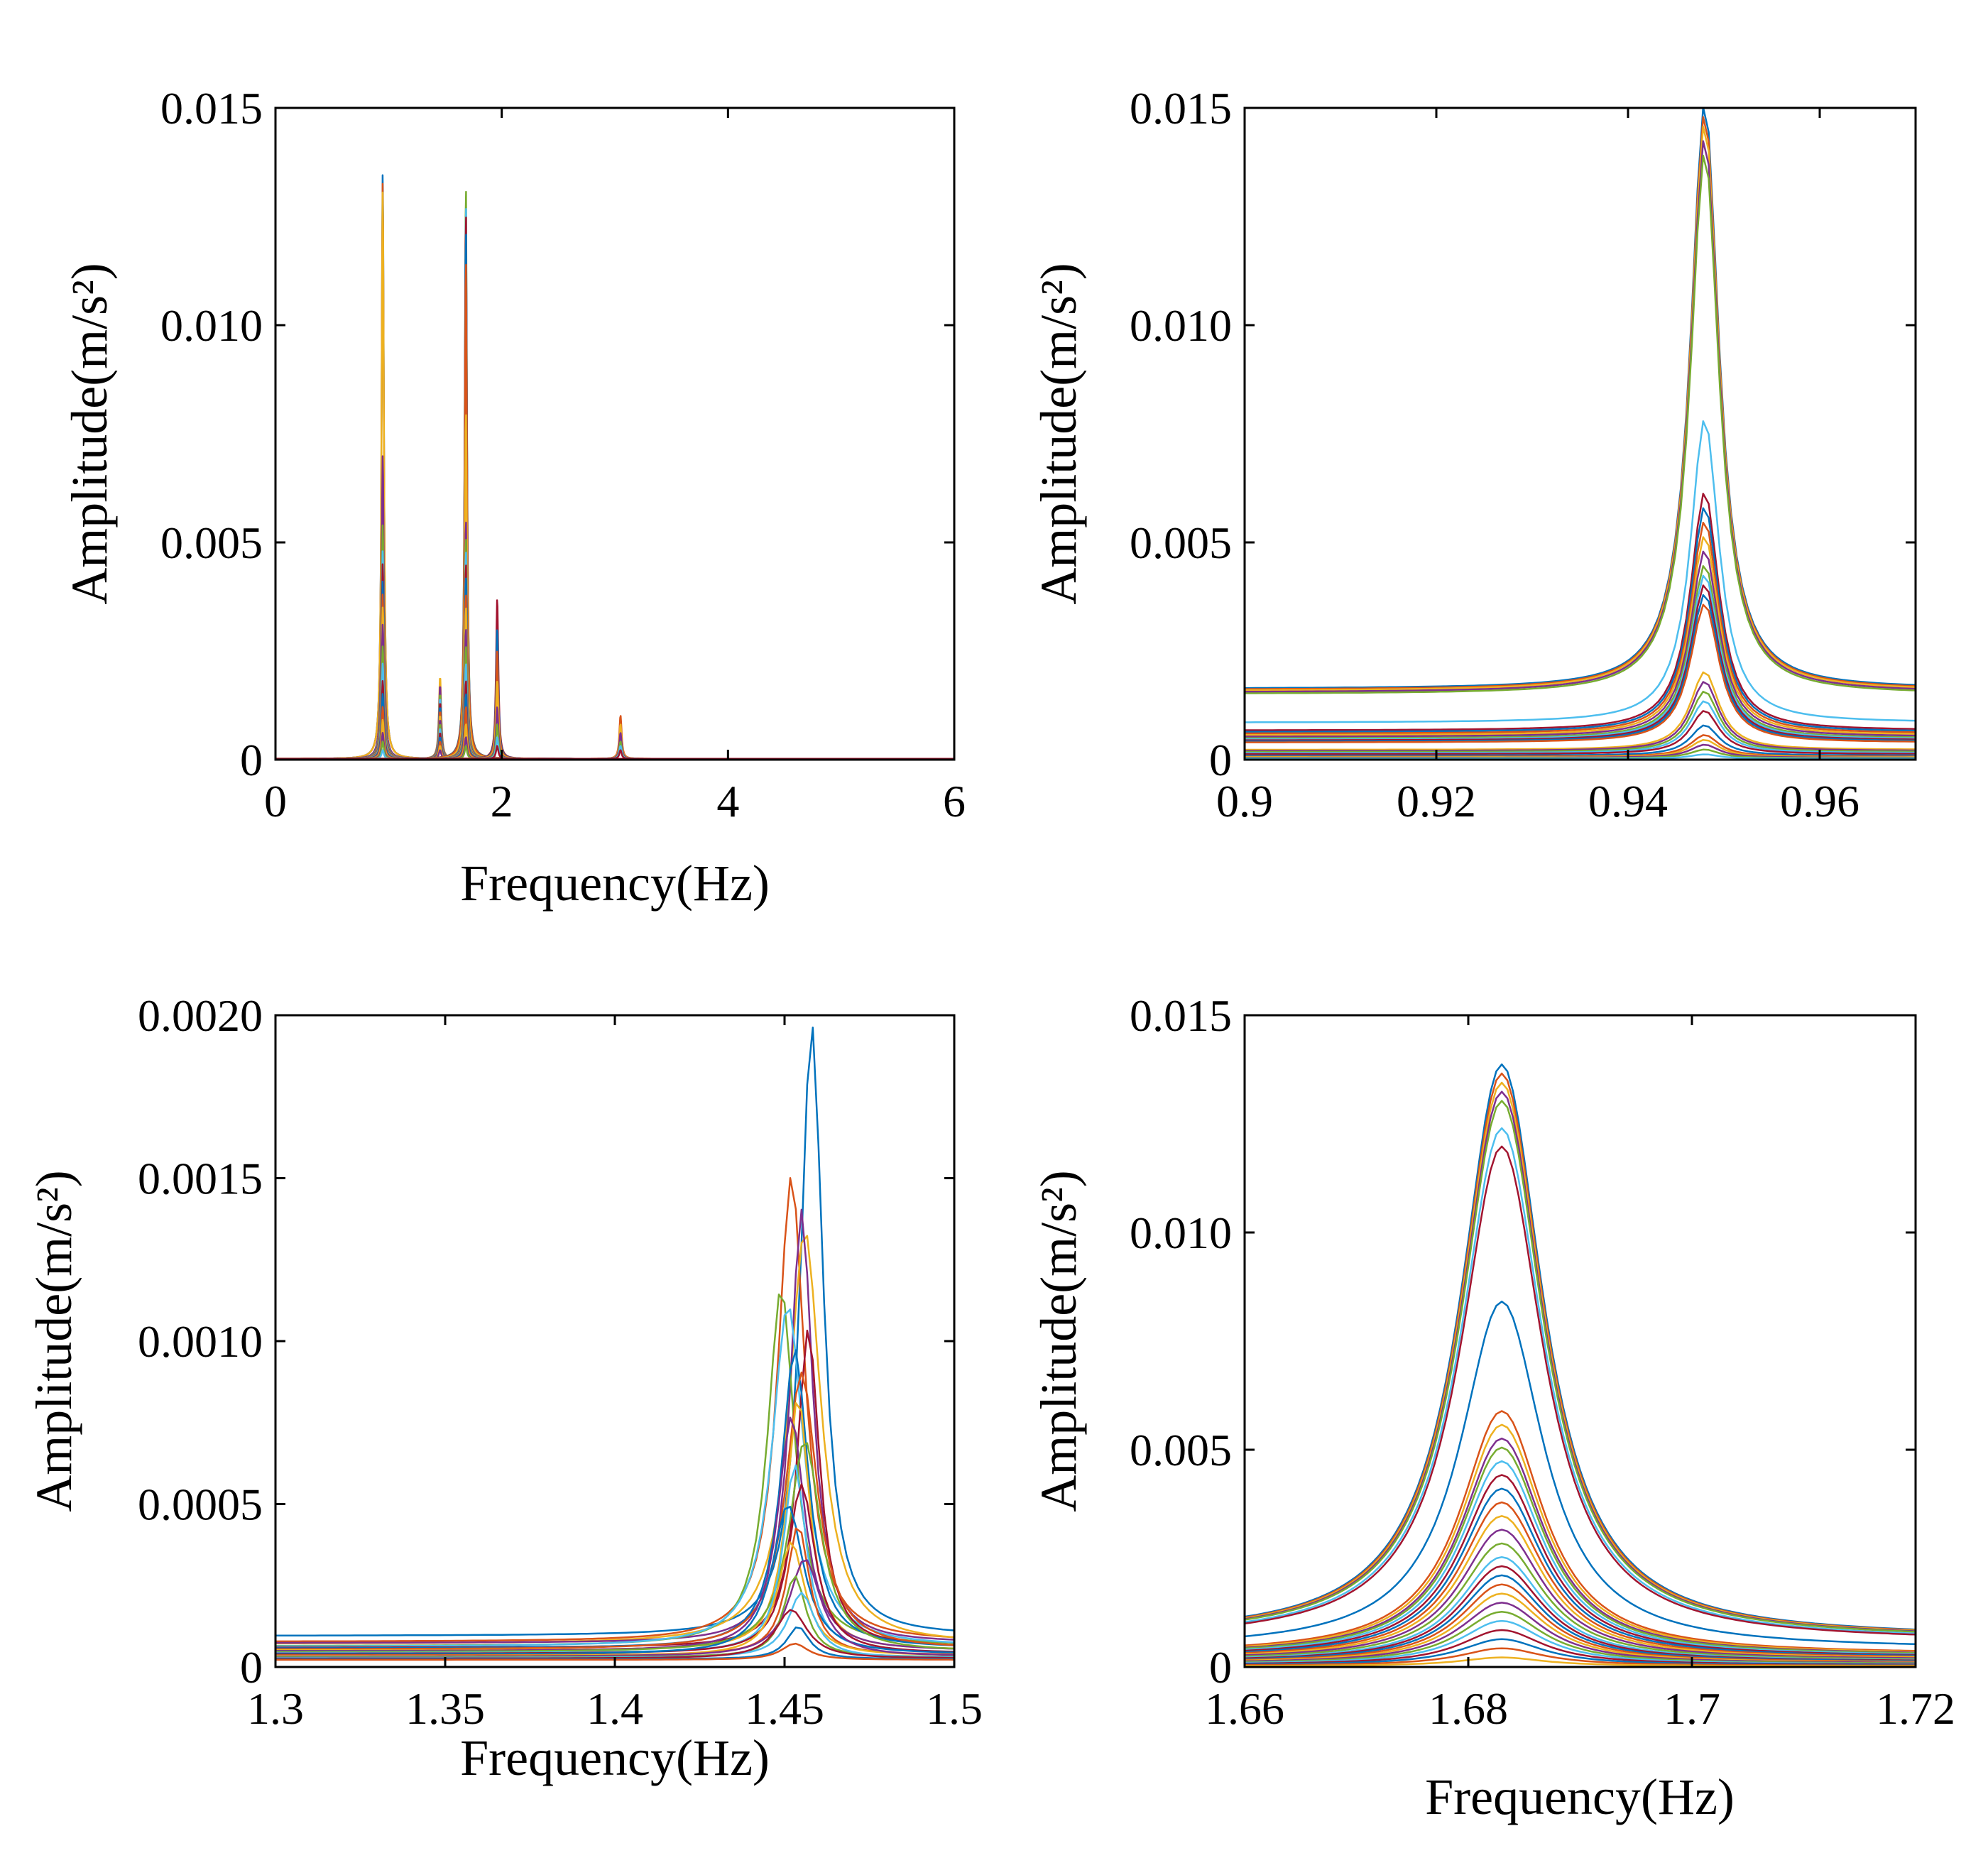  What do you see at coordinates (200, 1179) in the screenshot?
I see `y-tick-label: 0.0015` at bounding box center [200, 1179].